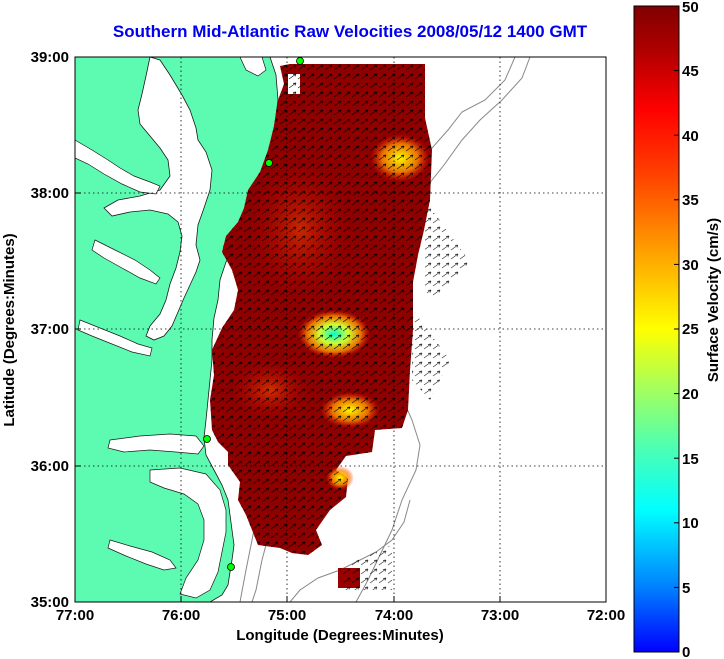  I want to click on colorbar-tick-label: 10, so click(690, 523).